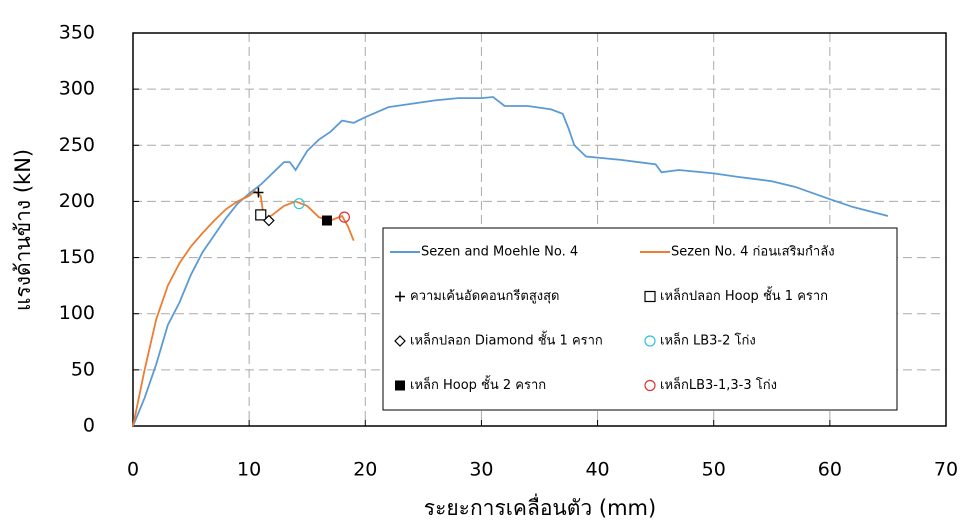 This screenshot has height=524, width=962. What do you see at coordinates (365, 470) in the screenshot?
I see `x-tick-label: 20` at bounding box center [365, 470].